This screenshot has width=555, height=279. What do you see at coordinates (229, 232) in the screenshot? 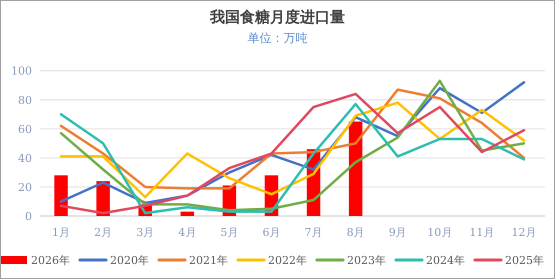
I see `x-tick-label: 5月` at bounding box center [229, 232].